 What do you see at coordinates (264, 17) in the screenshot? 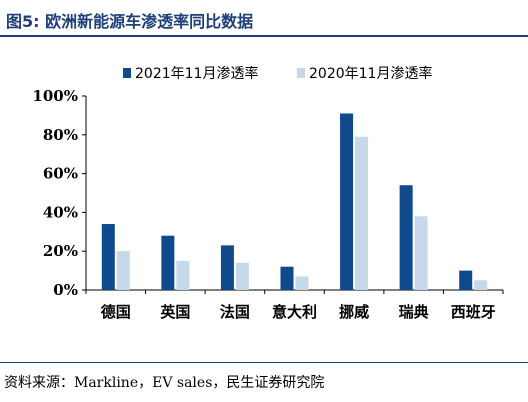
I see `figure-title-bar: 图5: 欧洲新能源车渗透率同比数据` at bounding box center [264, 17].